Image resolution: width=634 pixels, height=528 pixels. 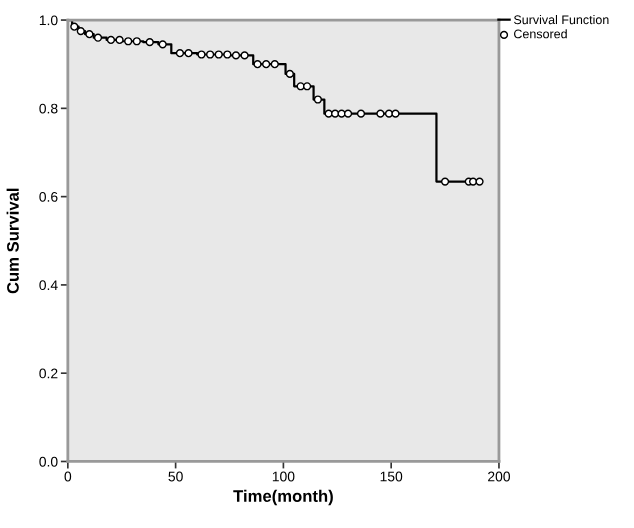 I want to click on y-axis-title: Cum Survival, so click(x=12, y=241).